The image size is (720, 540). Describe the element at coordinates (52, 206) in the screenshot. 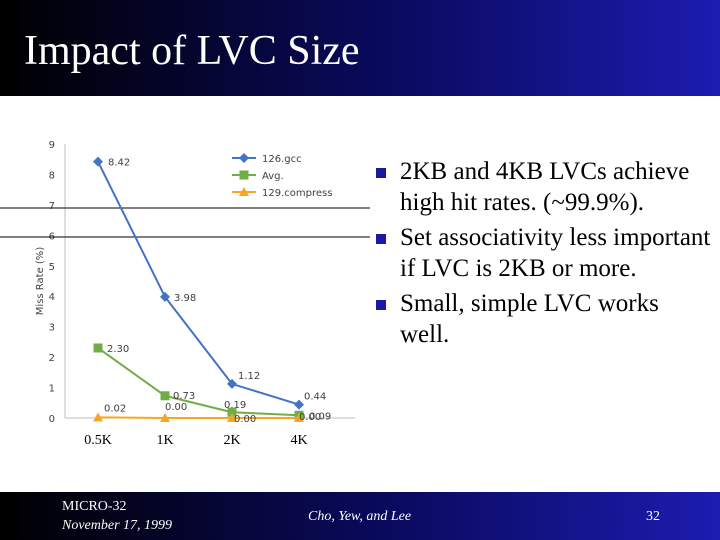

I see `y-tick-label: 7` at that location.